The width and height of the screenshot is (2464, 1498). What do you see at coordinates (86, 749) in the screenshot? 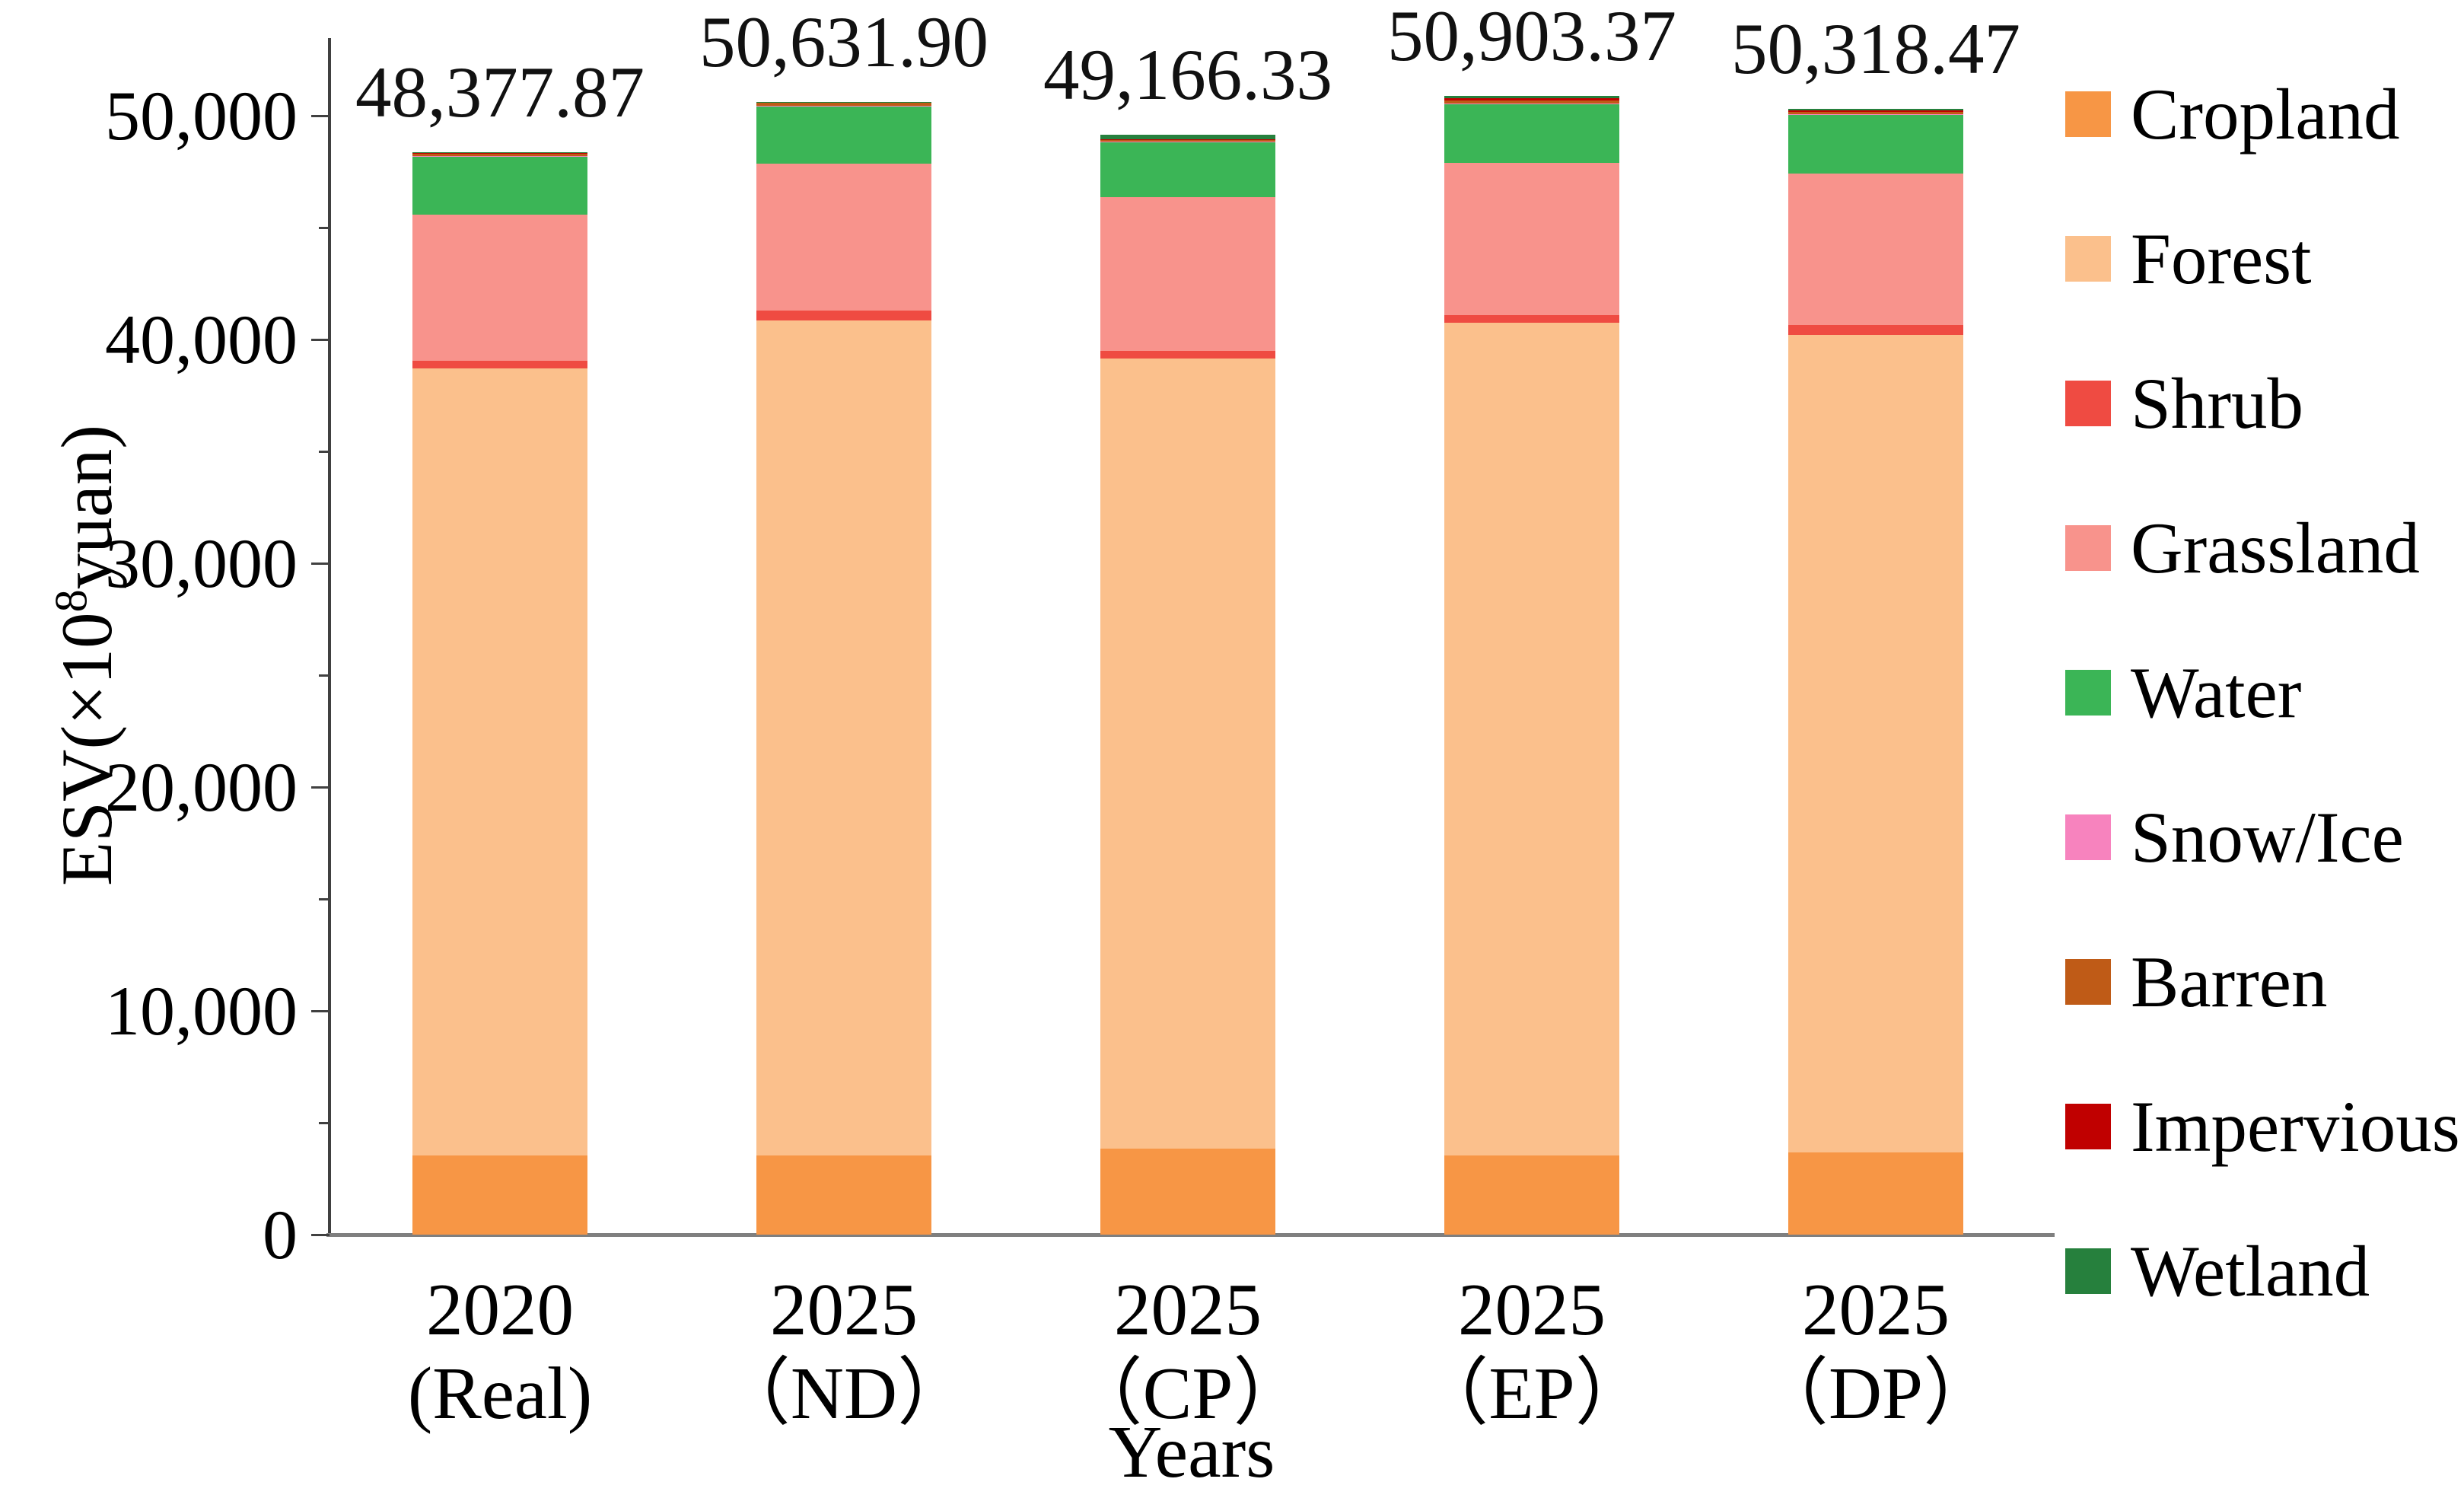
I see `y-axis-title-pre: ESV(×10` at bounding box center [86, 749].